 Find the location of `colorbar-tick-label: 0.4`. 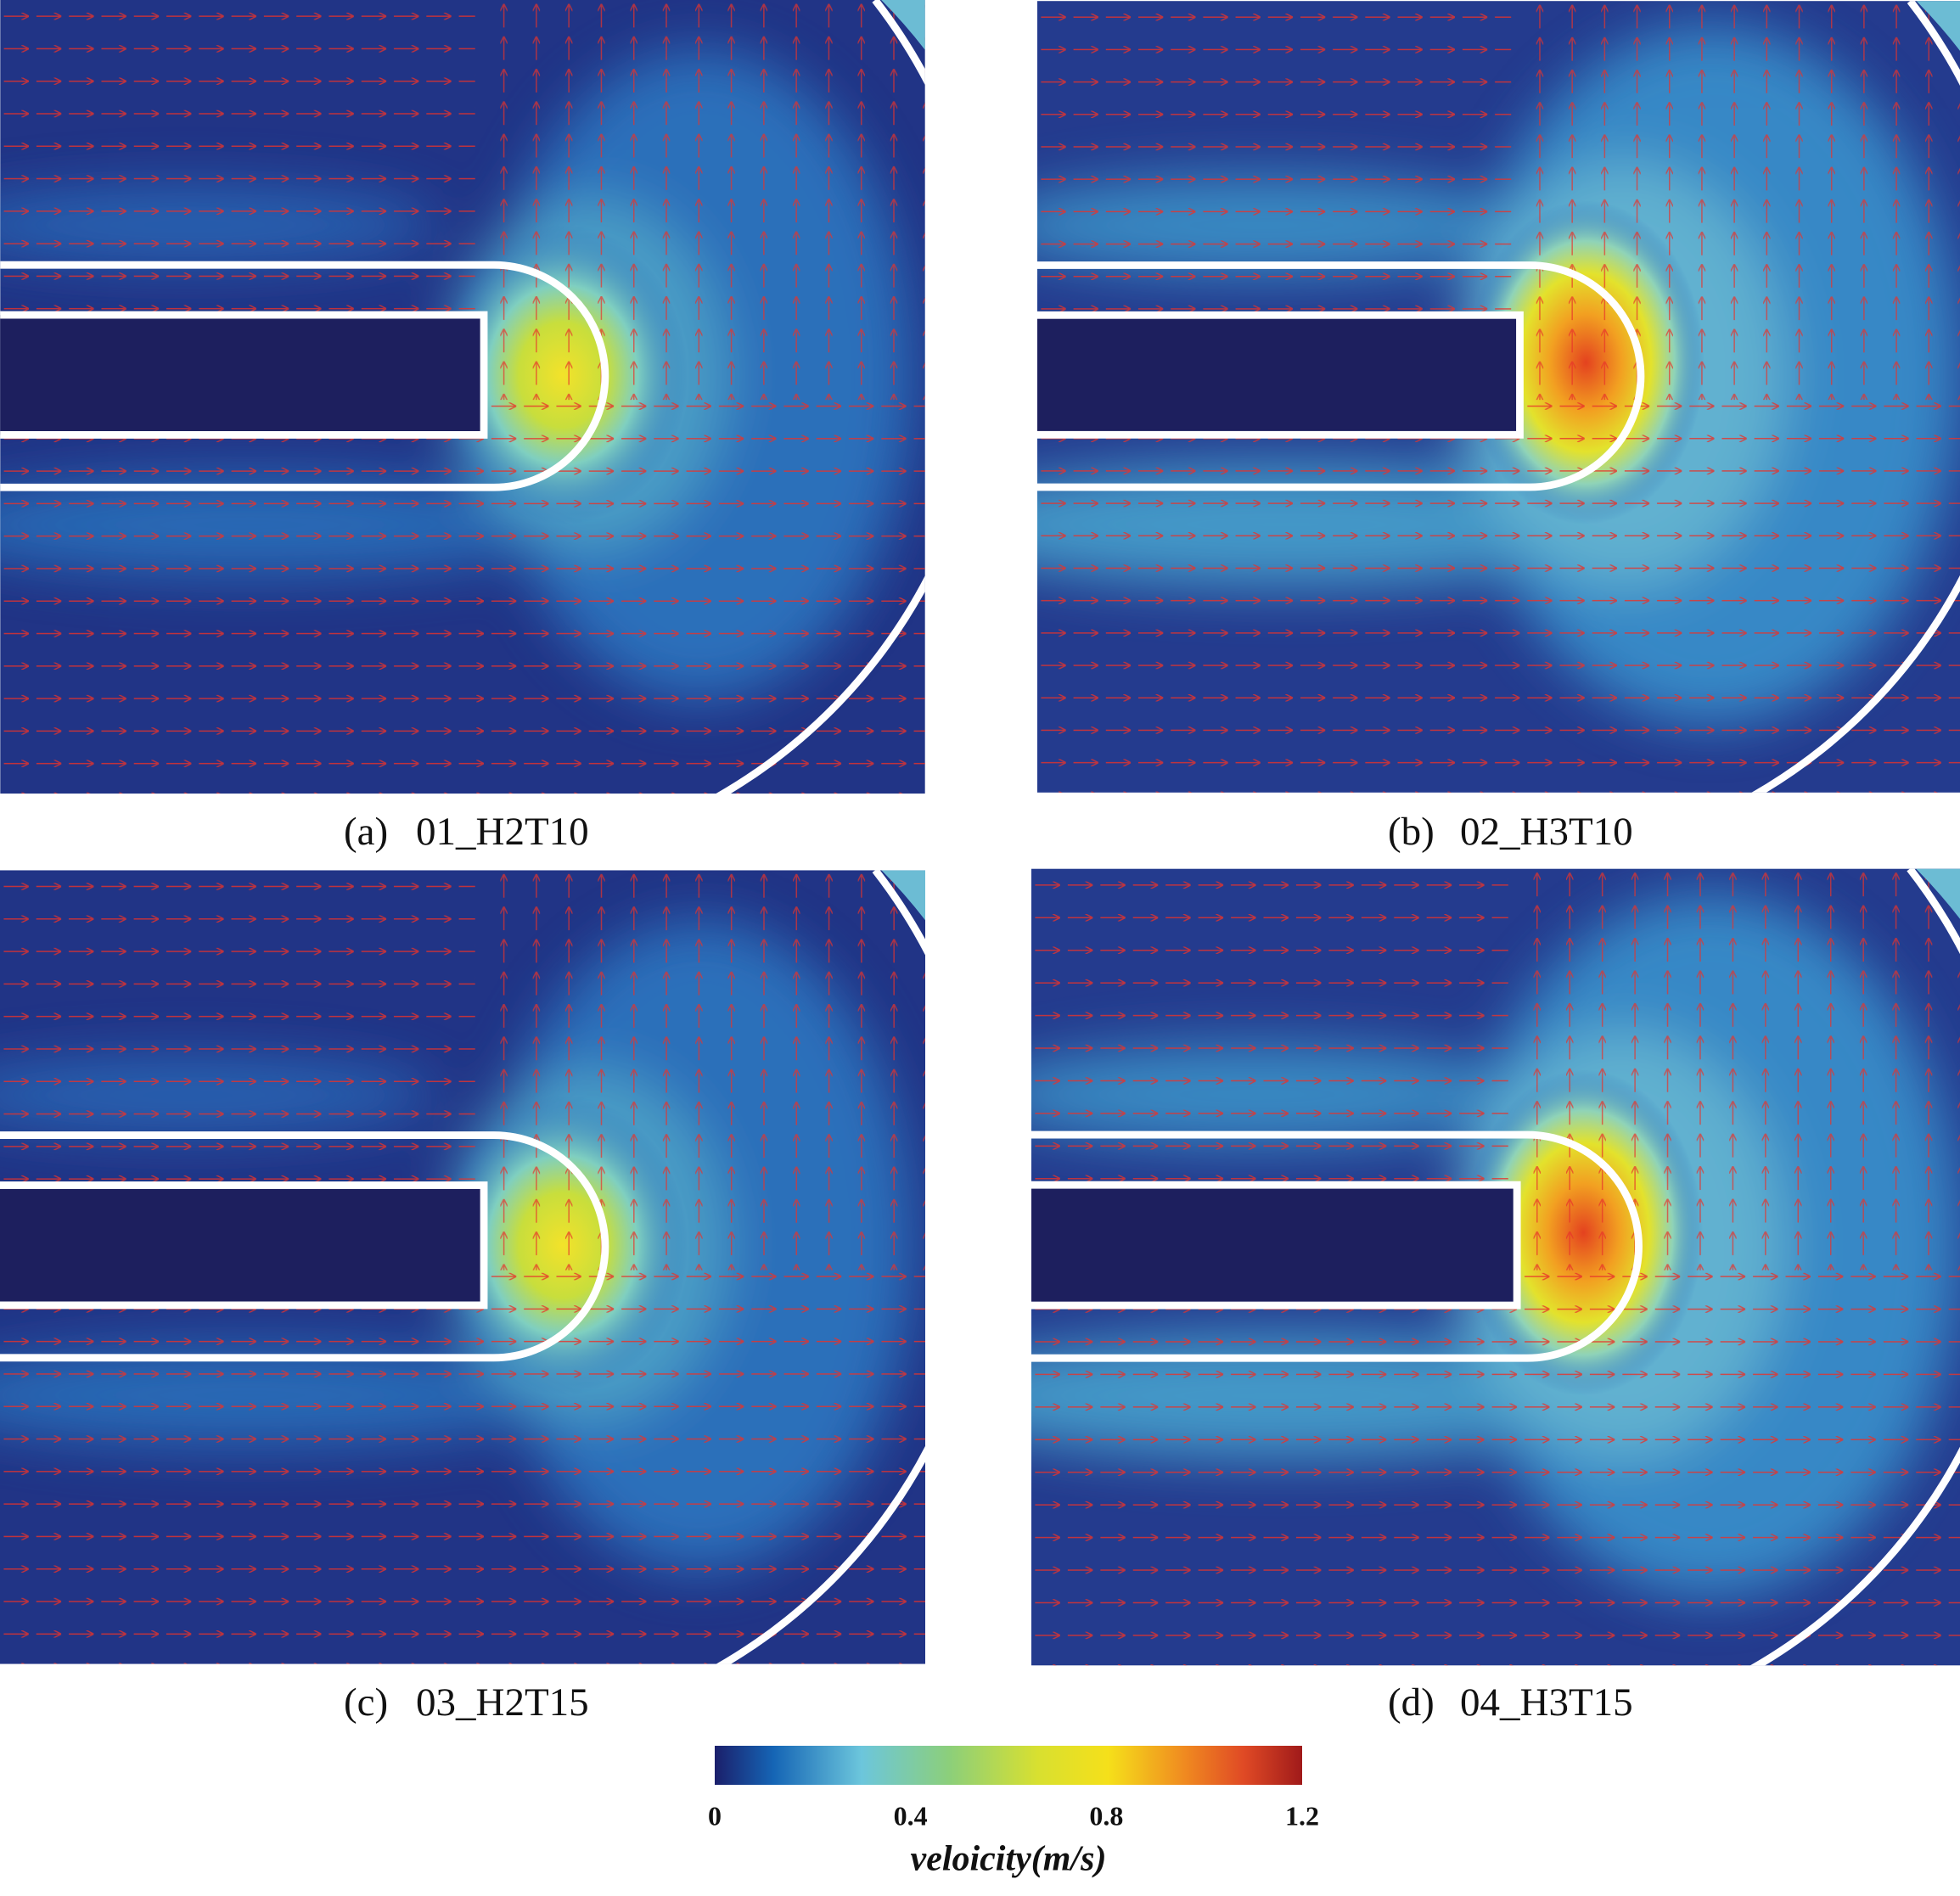

colorbar-tick-label: 0.4 is located at coordinates (911, 1815).